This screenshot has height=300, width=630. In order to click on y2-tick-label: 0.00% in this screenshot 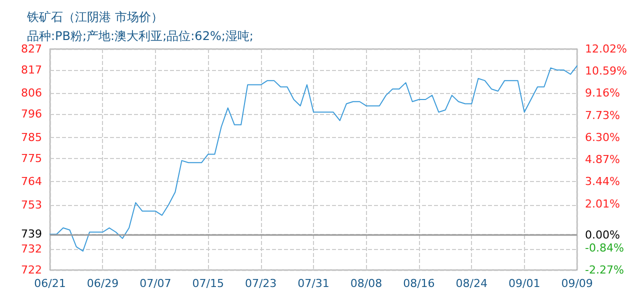, I will do `click(602, 235)`.